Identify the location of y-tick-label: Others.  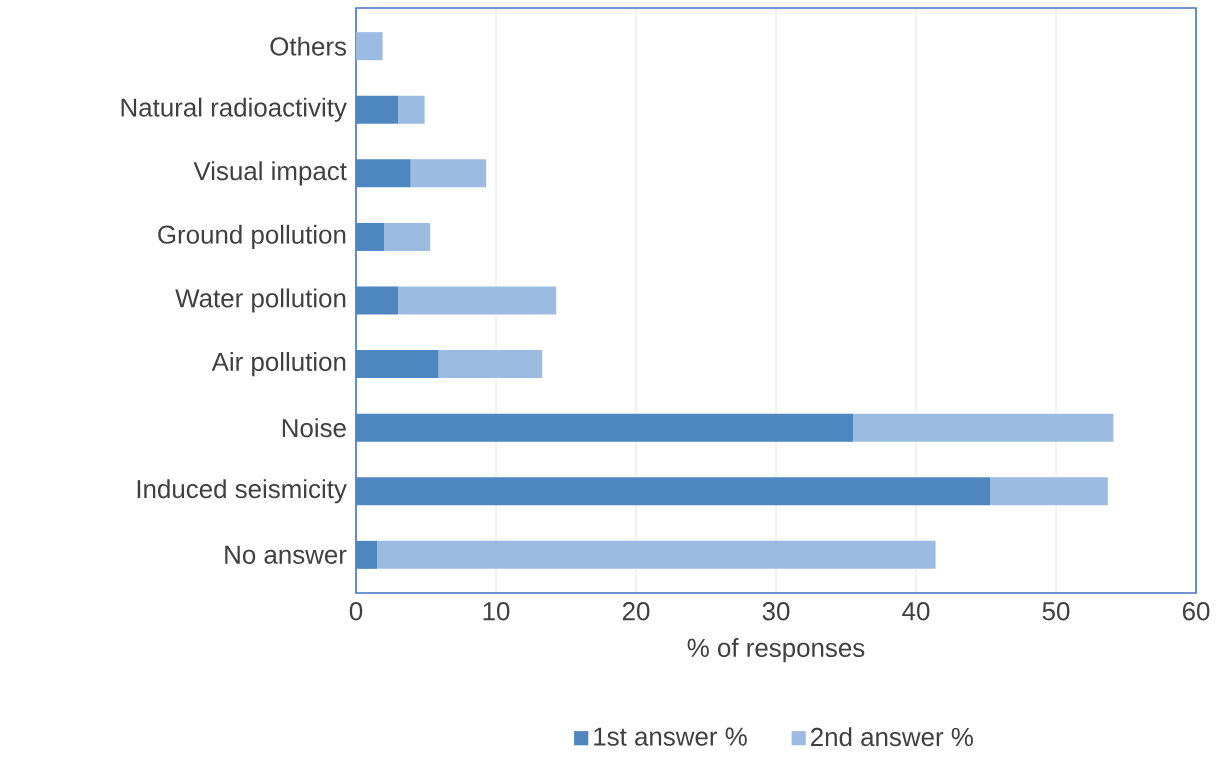
(308, 46).